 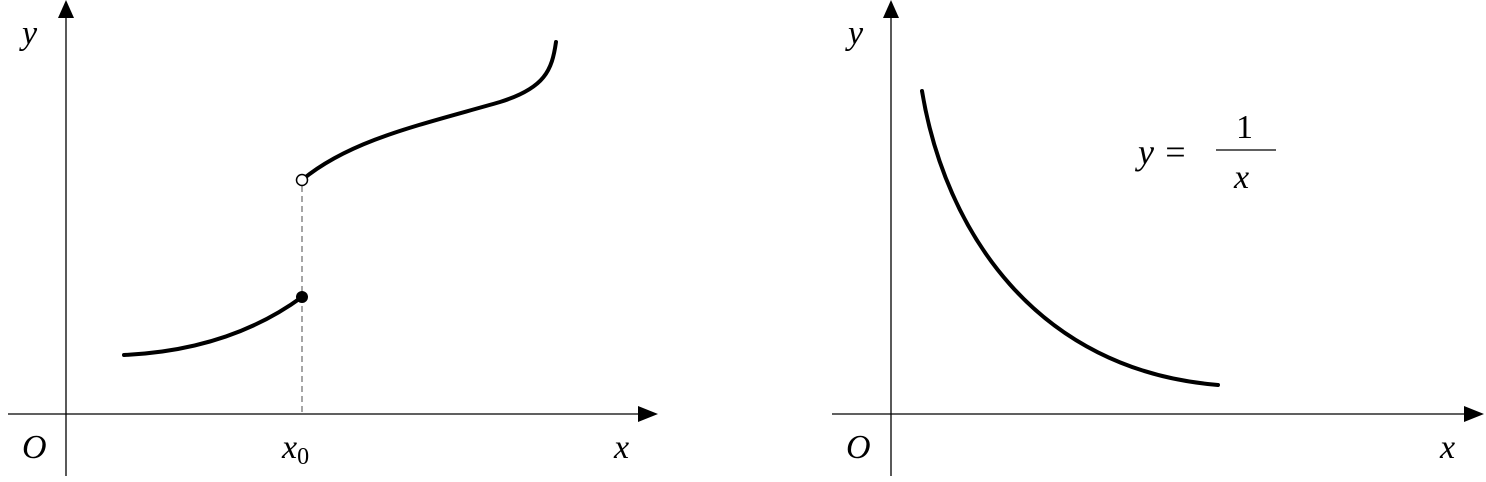 I want to click on right-origin-label: O, so click(x=858, y=447).